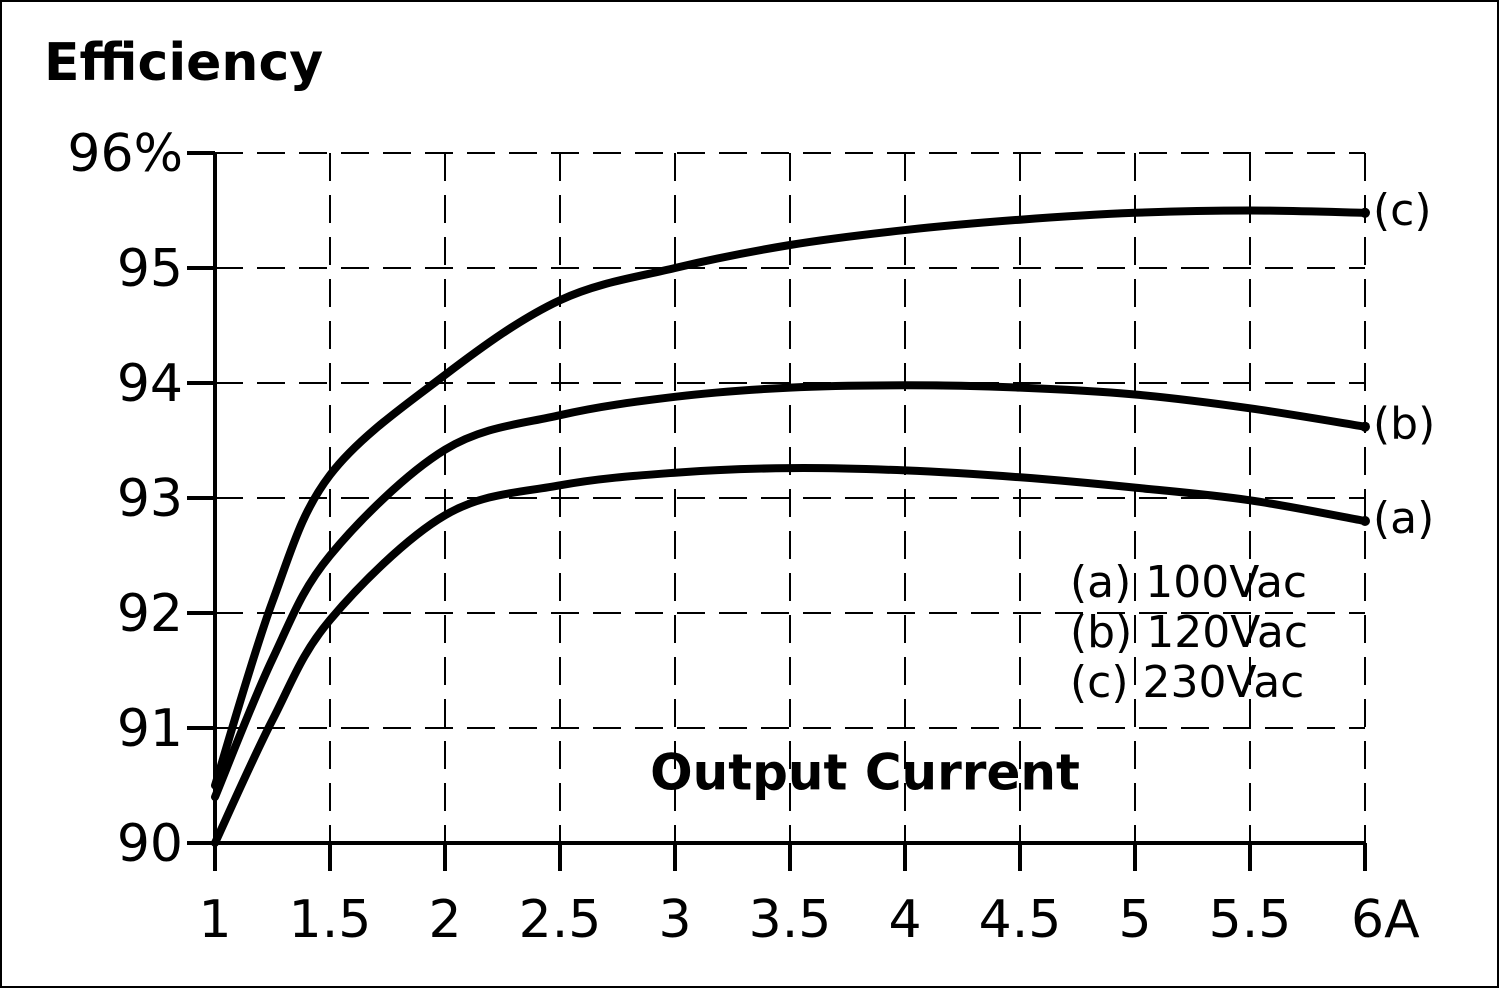  I want to click on legend-text: 230Vac, so click(1224, 682).